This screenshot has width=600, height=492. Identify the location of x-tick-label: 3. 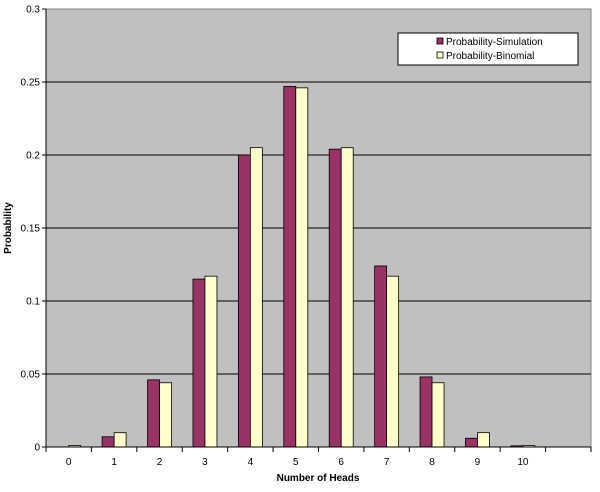
(205, 462).